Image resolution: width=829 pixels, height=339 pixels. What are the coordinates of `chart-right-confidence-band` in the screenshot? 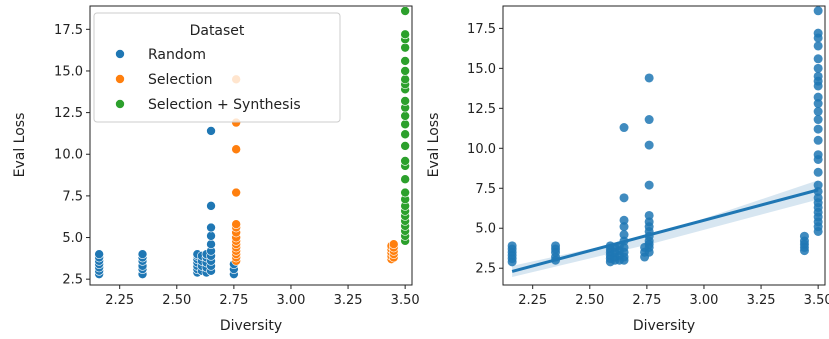 It's located at (665, 229).